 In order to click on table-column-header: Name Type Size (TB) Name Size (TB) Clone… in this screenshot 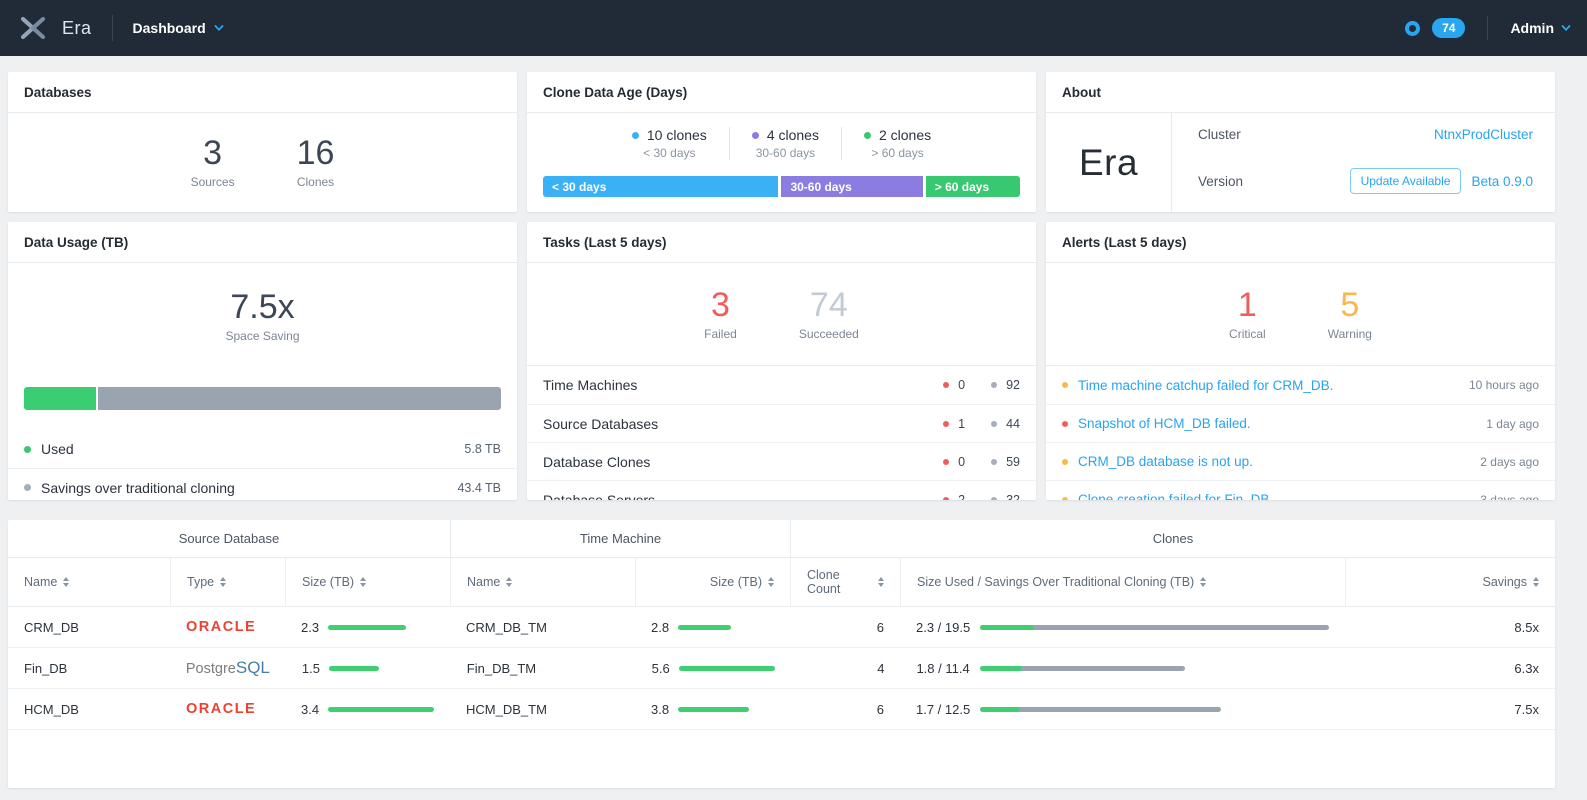, I will do `click(781, 582)`.